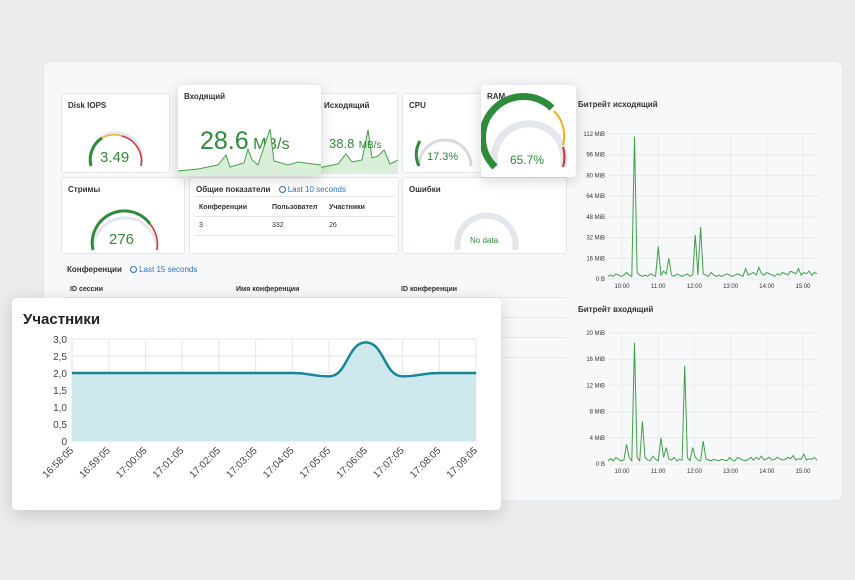 This screenshot has height=580, width=855. Describe the element at coordinates (278, 225) in the screenshot. I see `cell-users: 332` at that location.